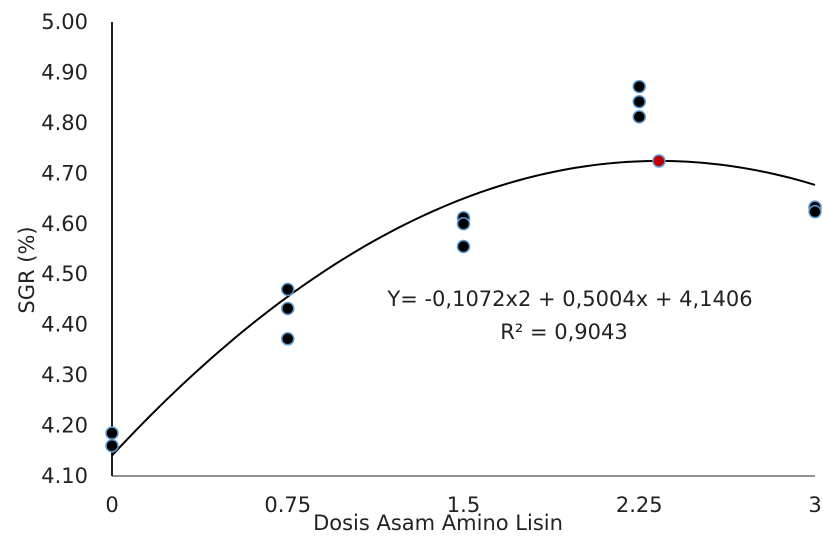 This screenshot has height=541, width=823. I want to click on x-tick-label: 3, so click(814, 505).